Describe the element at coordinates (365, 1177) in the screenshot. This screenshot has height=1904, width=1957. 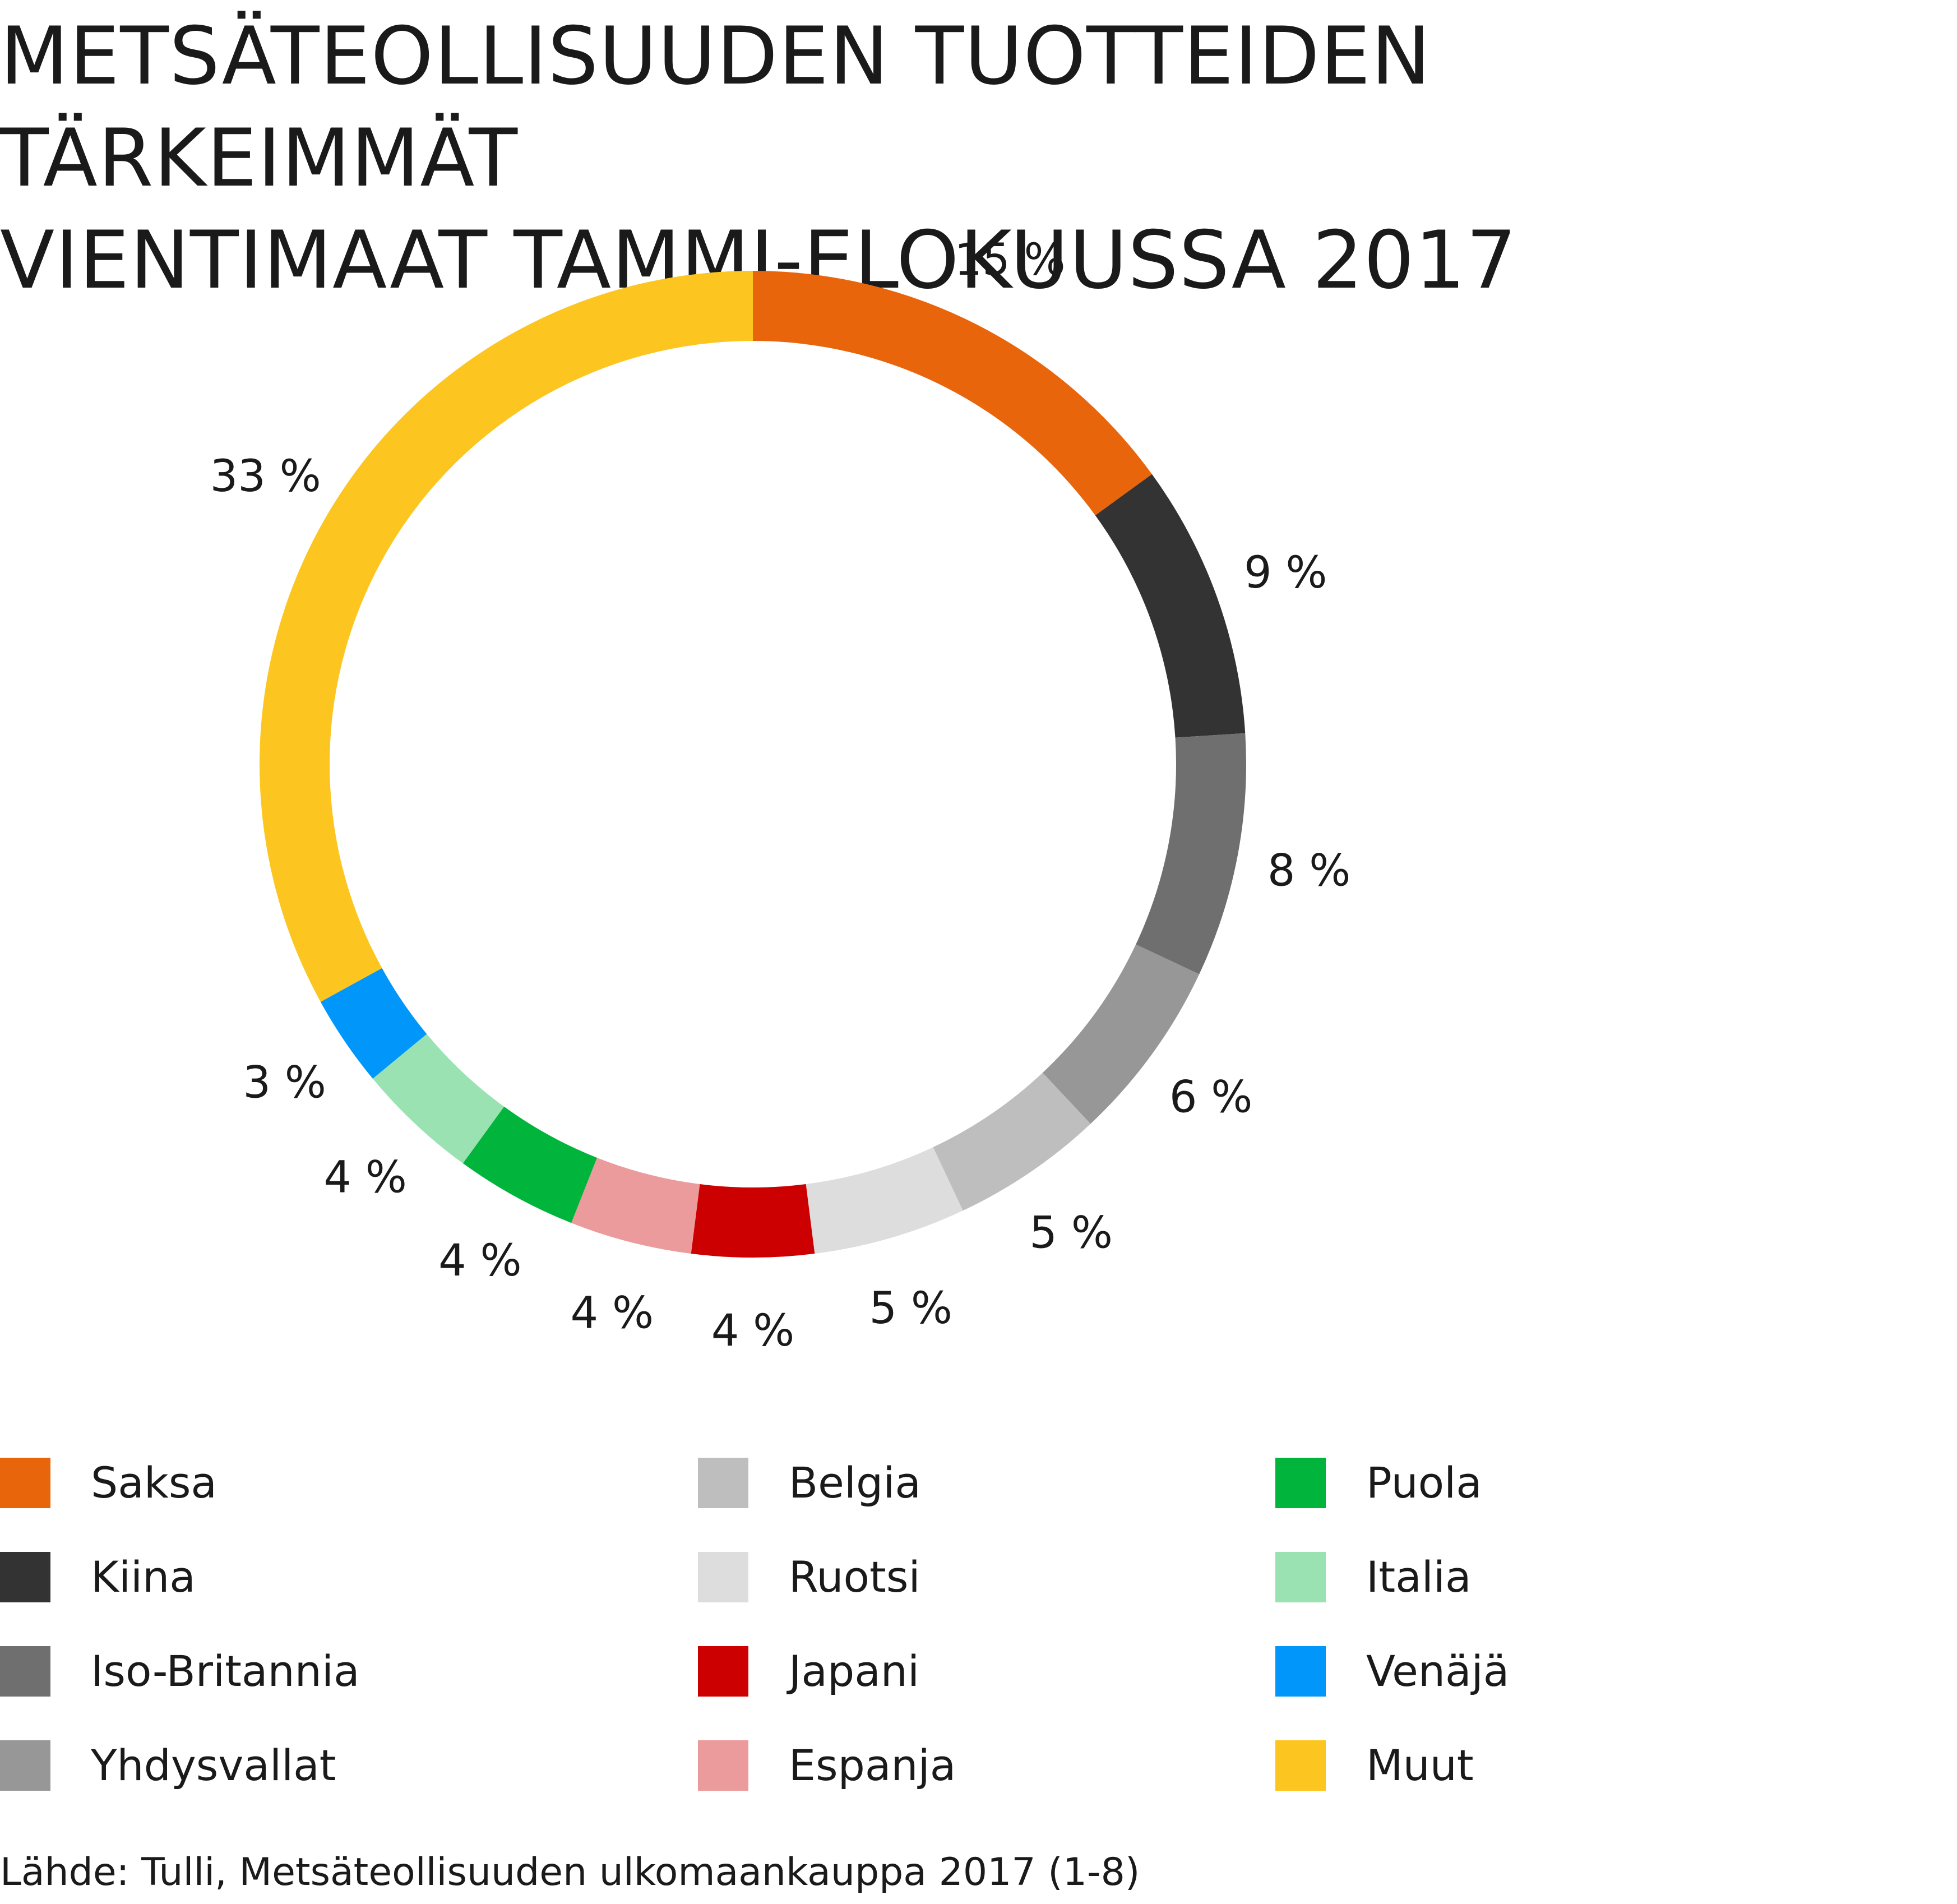
I see `slice-label-italia: 4 %` at that location.